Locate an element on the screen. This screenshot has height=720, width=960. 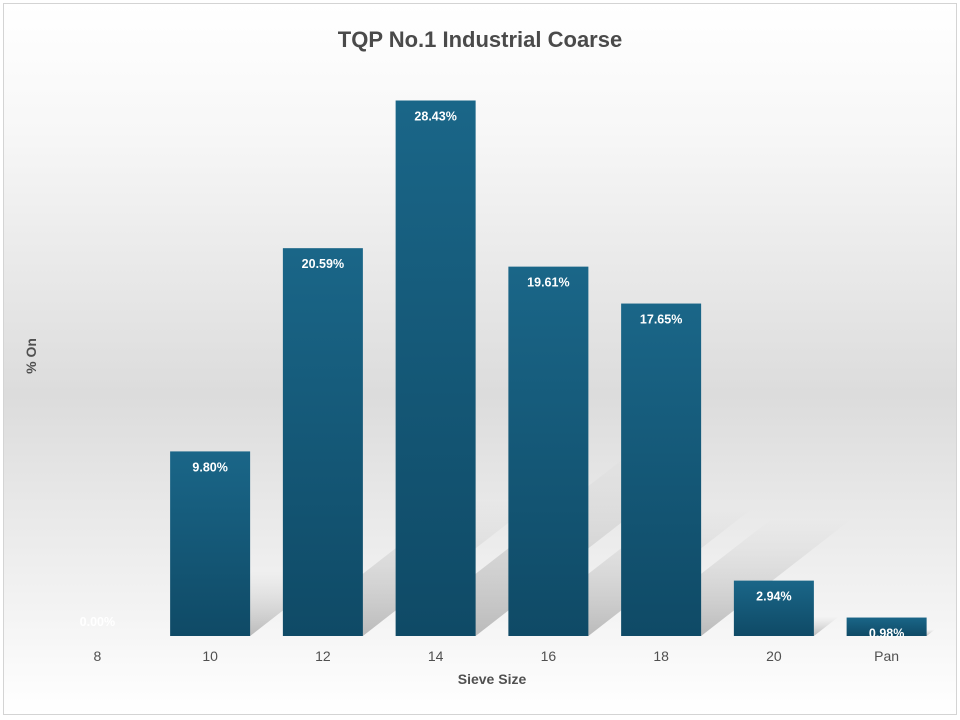
x-tick-8: 8 is located at coordinates (97, 656).